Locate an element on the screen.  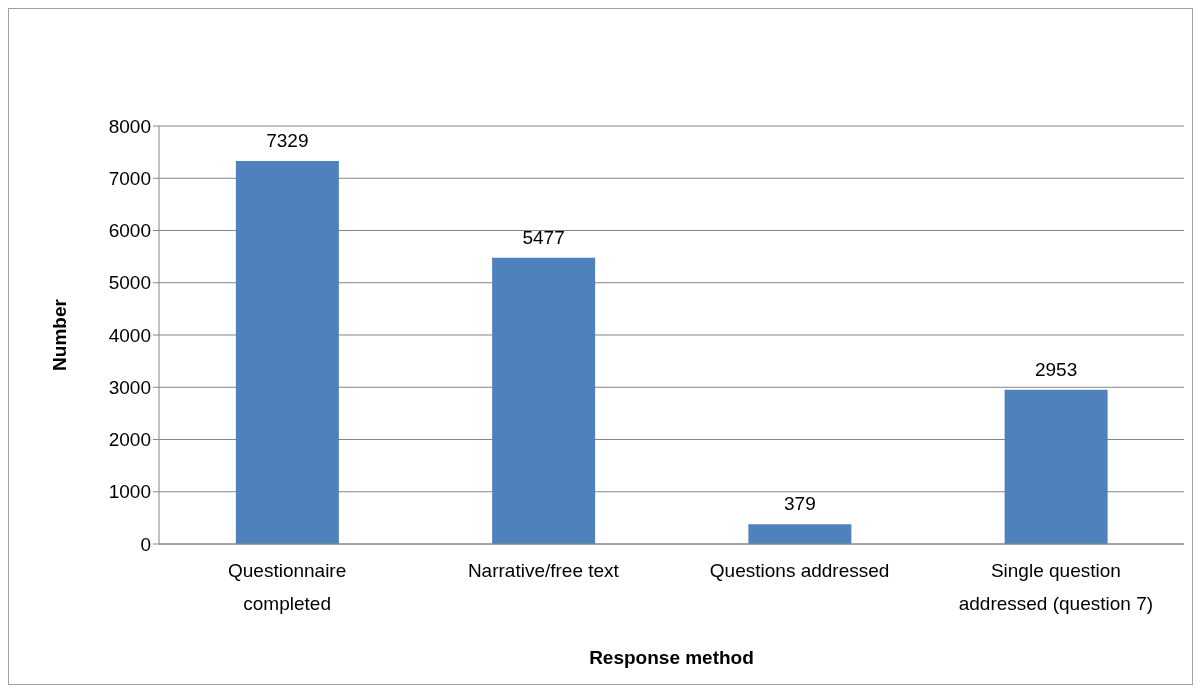
y-tick-label: 4000 is located at coordinates (129, 335).